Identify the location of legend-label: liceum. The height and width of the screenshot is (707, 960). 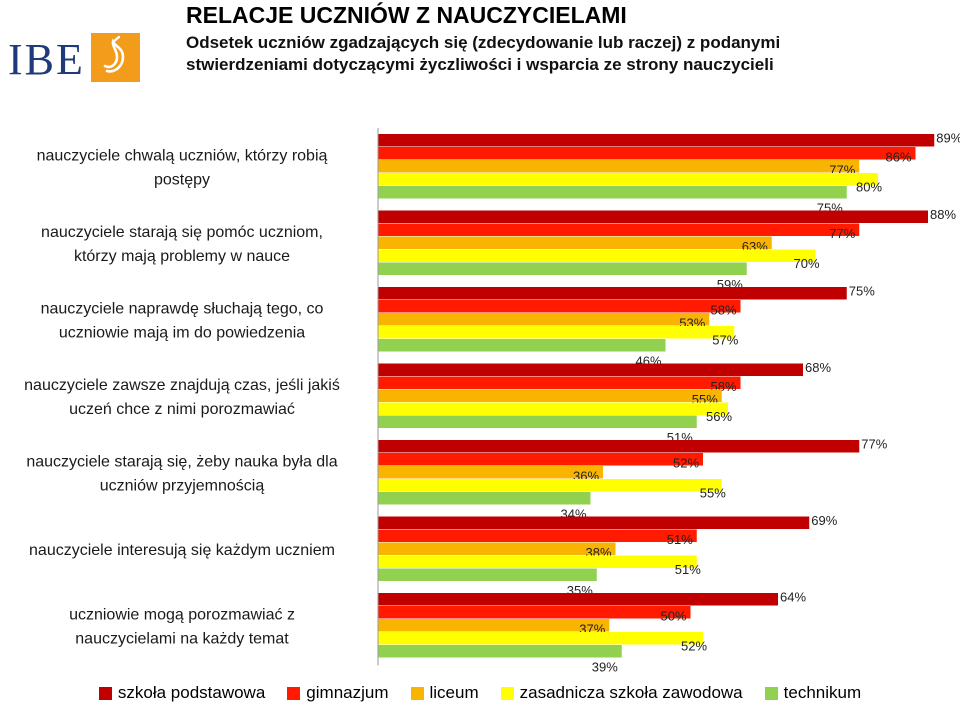
(454, 692).